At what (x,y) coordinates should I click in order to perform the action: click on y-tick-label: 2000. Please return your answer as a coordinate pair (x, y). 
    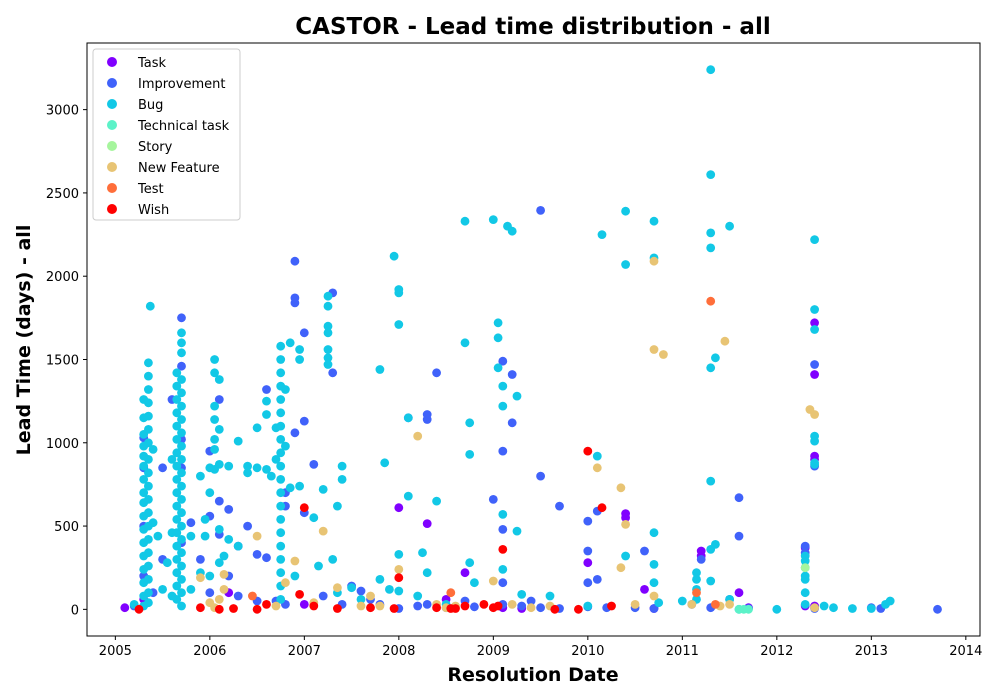
    Looking at the image, I should click on (62, 277).